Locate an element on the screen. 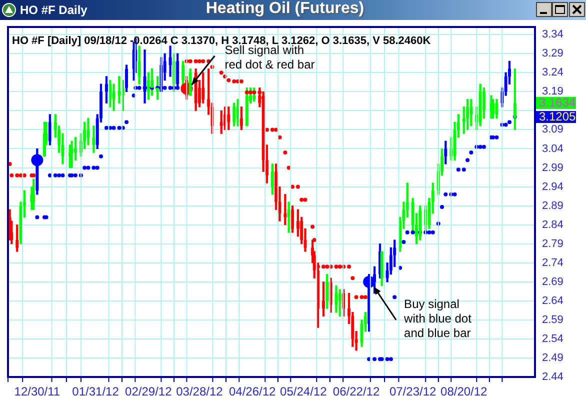  text: 3.1634 is located at coordinates (557, 102).